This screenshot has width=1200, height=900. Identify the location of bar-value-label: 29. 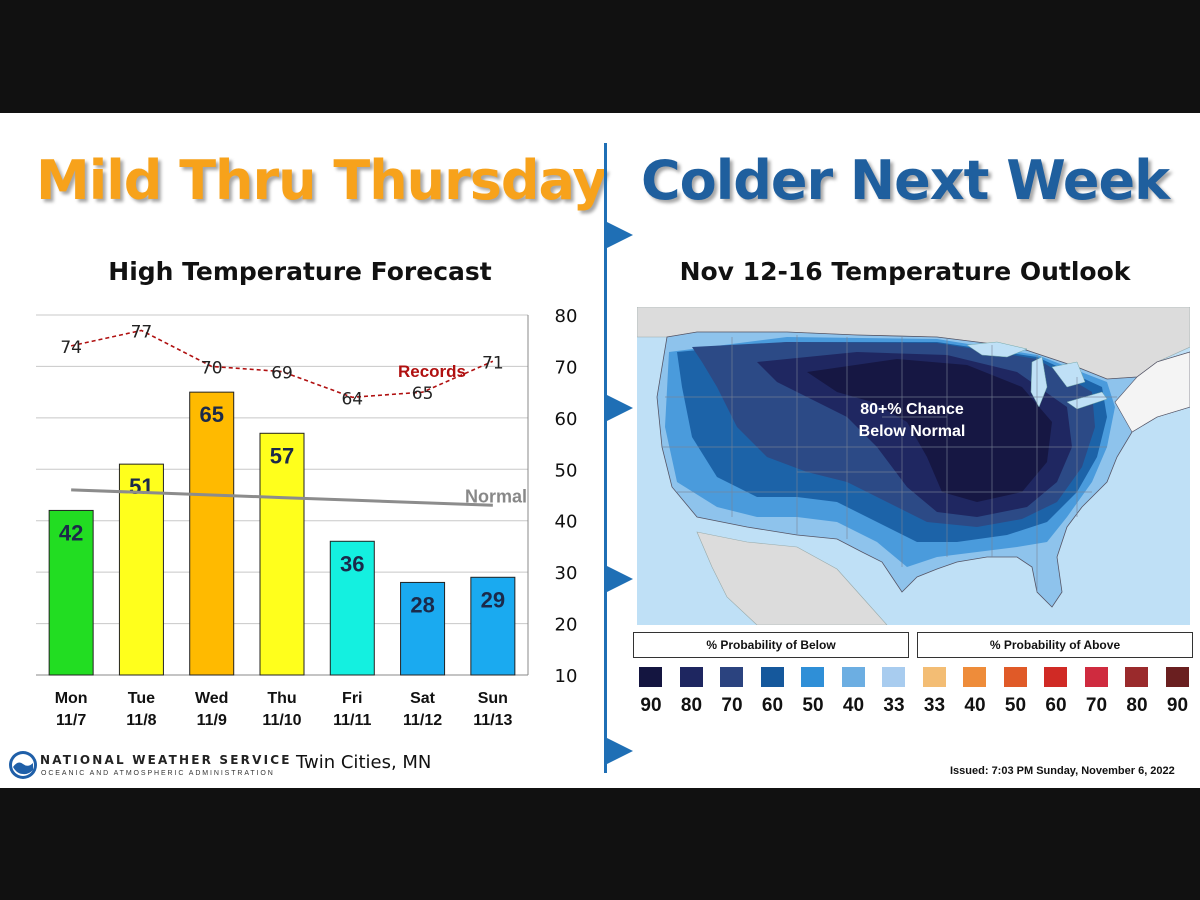
(493, 599).